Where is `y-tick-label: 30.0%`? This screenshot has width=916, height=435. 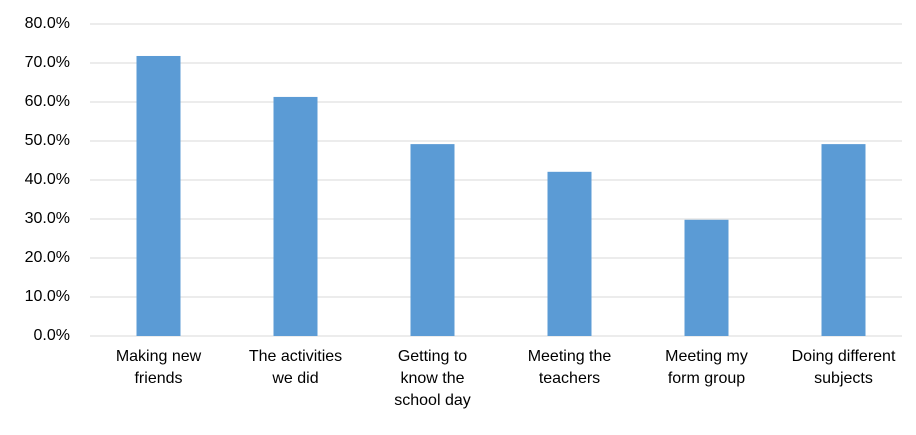 y-tick-label: 30.0% is located at coordinates (47, 218).